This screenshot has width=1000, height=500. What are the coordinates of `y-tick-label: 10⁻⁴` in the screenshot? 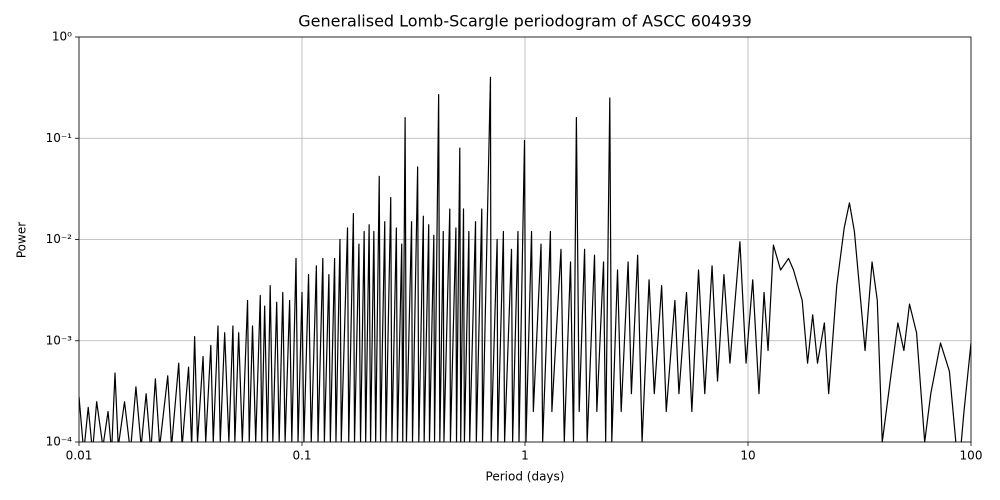 It's located at (59, 442).